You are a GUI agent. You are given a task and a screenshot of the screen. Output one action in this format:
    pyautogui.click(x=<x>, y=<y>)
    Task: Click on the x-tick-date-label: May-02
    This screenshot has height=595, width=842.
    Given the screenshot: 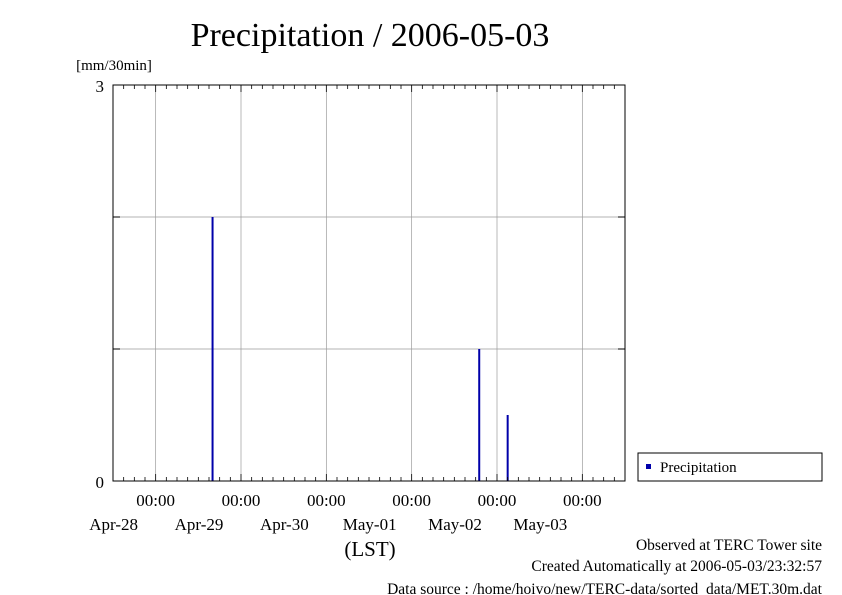 What is the action you would take?
    pyautogui.click(x=455, y=524)
    